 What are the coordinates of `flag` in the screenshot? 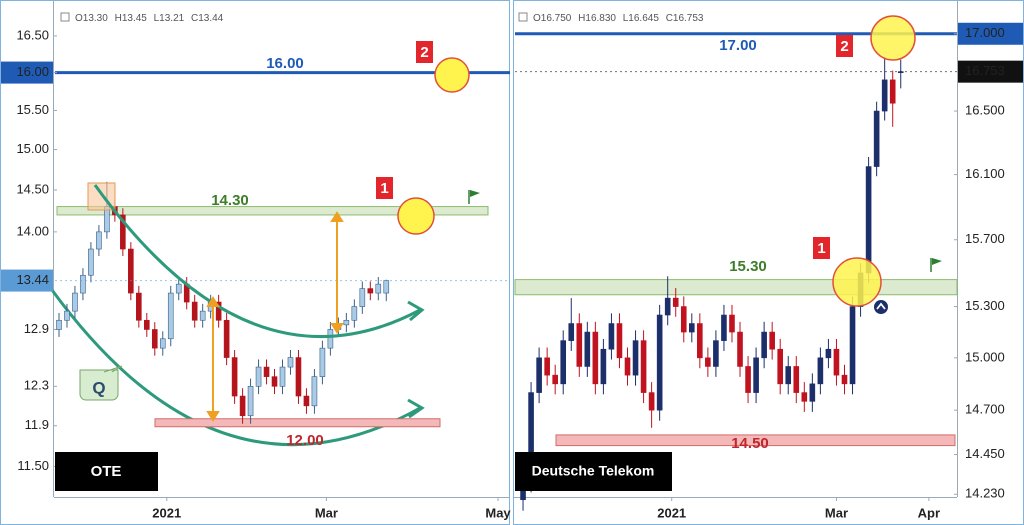 It's located at (474, 197).